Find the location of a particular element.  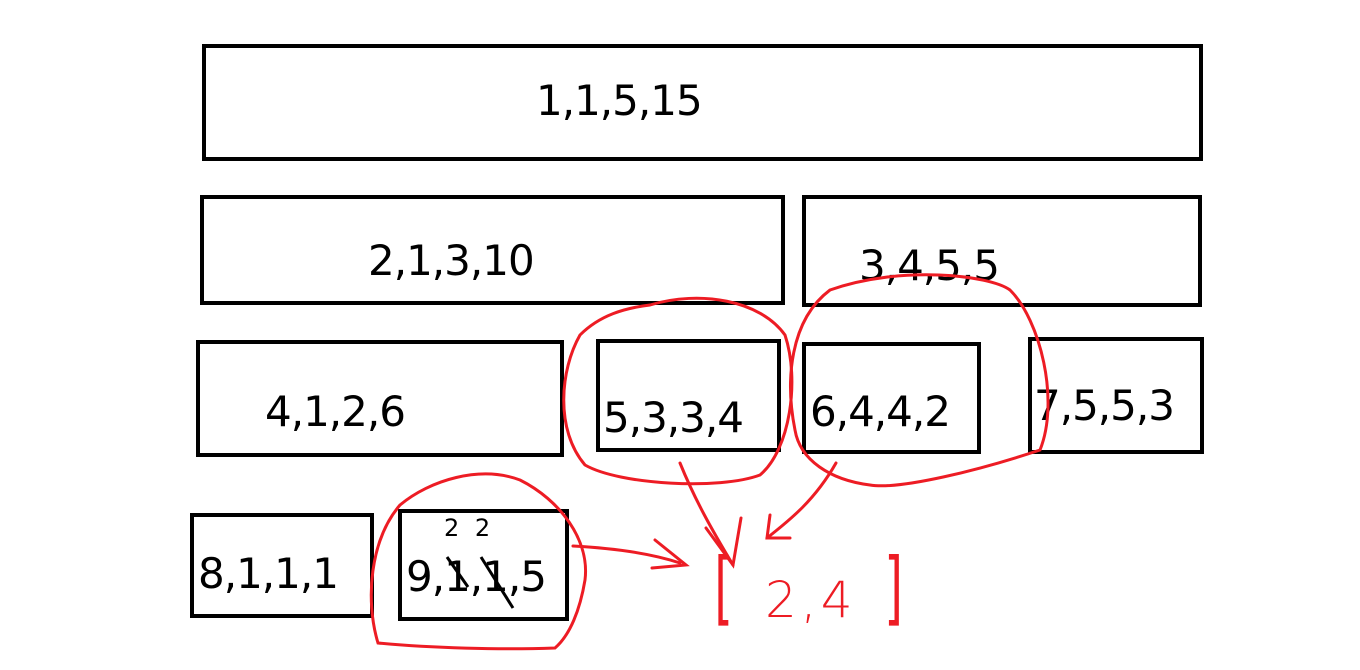

box-9-label: 9,1,1,5 is located at coordinates (476, 576).